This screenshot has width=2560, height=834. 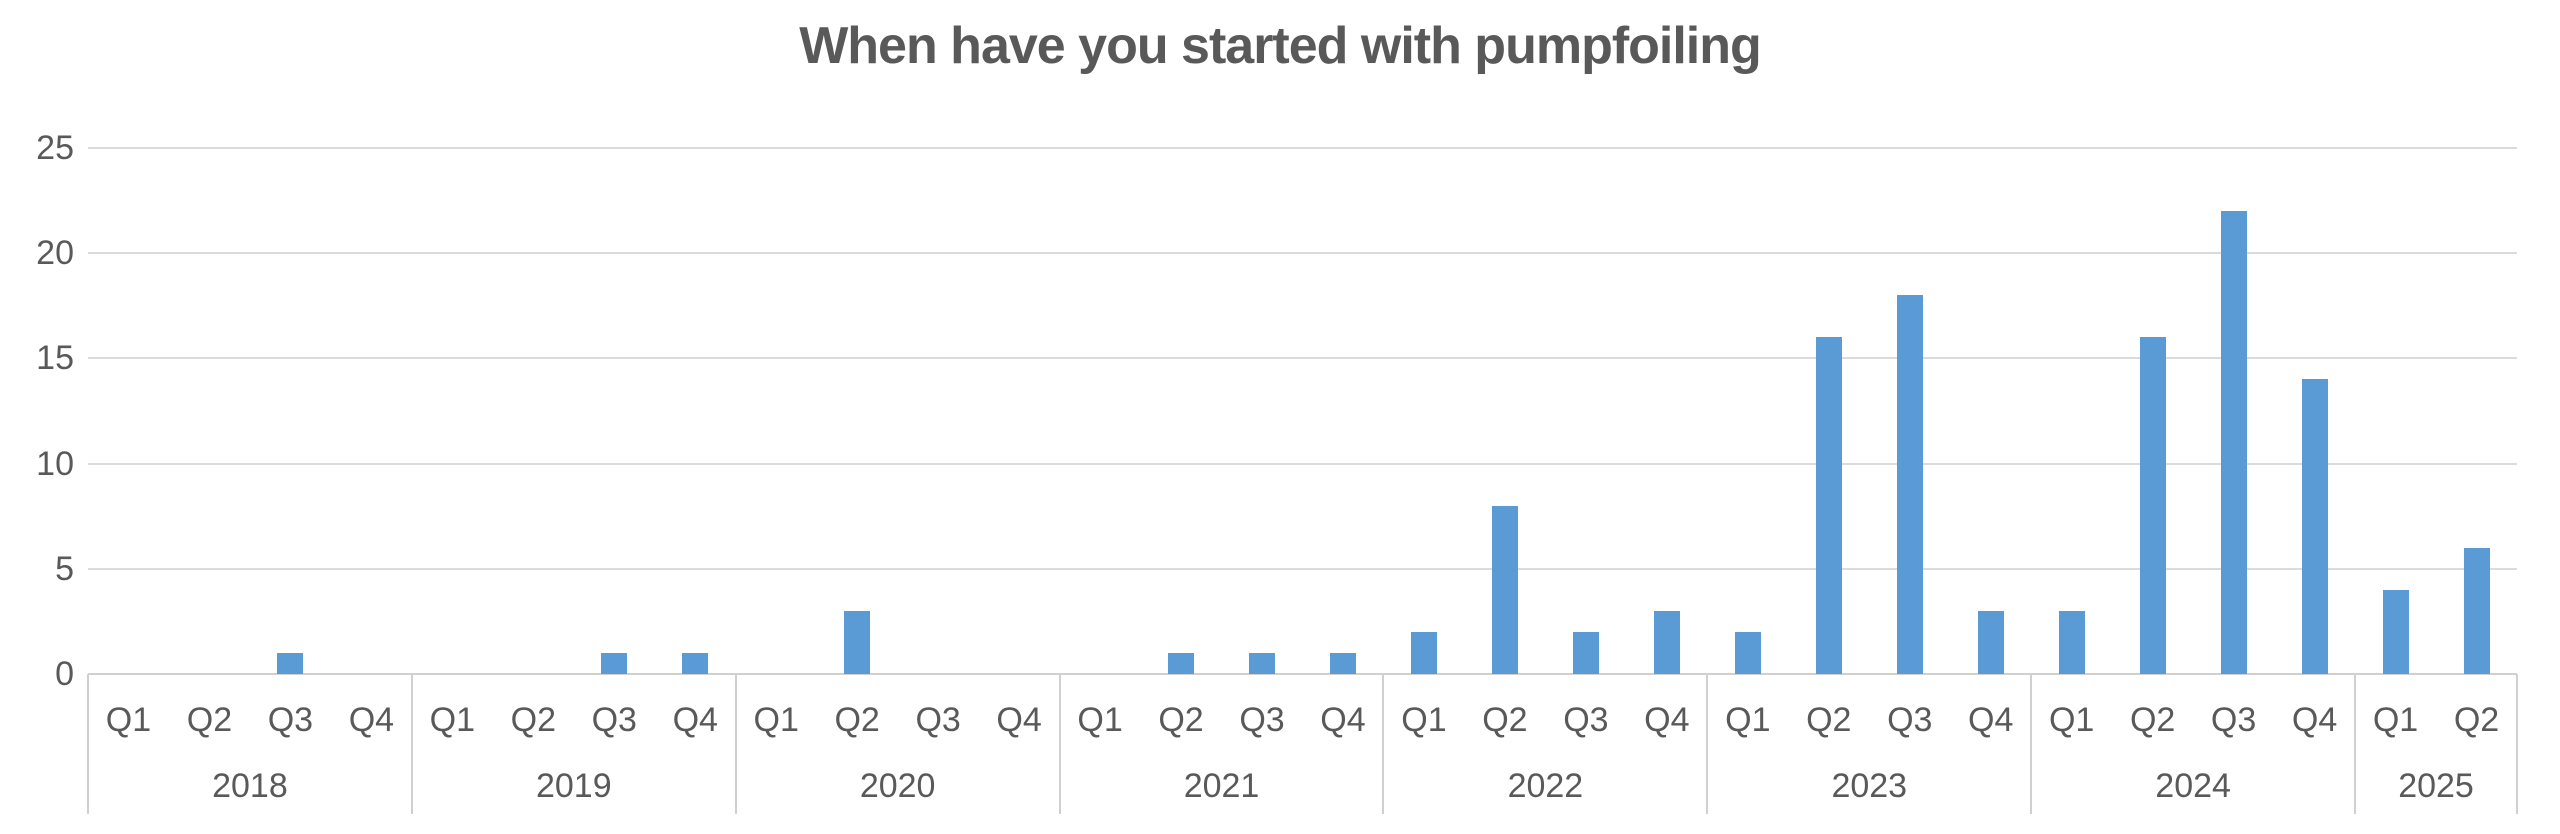 What do you see at coordinates (1504, 589) in the screenshot?
I see `bar-2022-Q2` at bounding box center [1504, 589].